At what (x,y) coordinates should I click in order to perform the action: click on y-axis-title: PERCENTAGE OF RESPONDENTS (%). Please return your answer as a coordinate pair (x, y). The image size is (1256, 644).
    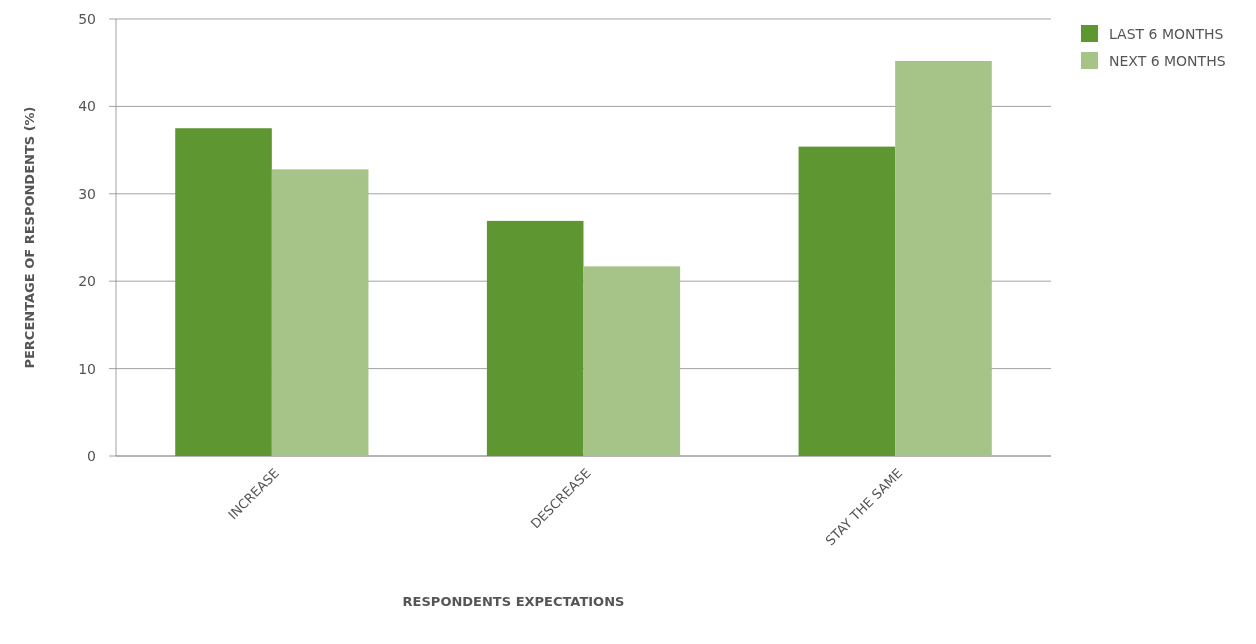
    Looking at the image, I should click on (29, 237).